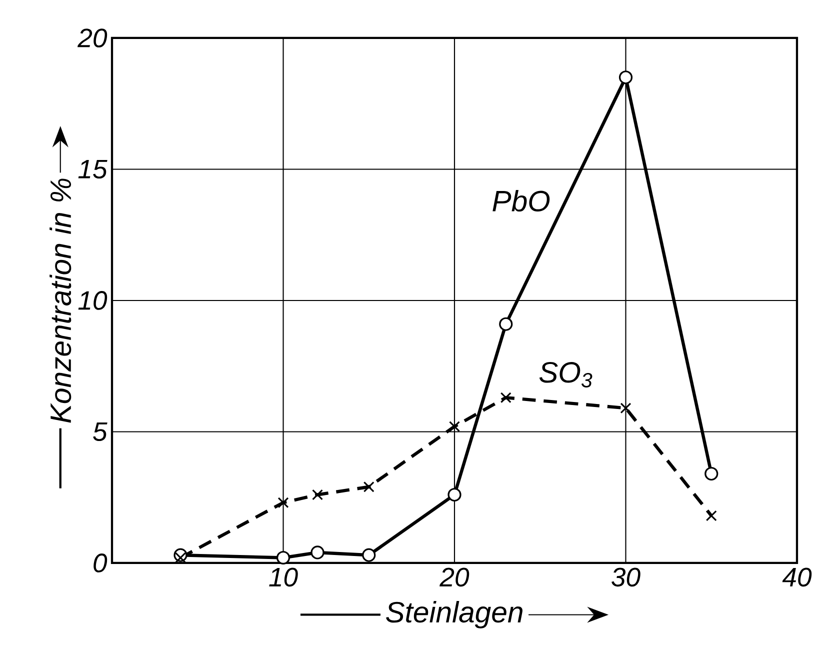 This screenshot has height=668, width=819. Describe the element at coordinates (61, 300) in the screenshot. I see `y-axis-title: Konzentration in %` at that location.